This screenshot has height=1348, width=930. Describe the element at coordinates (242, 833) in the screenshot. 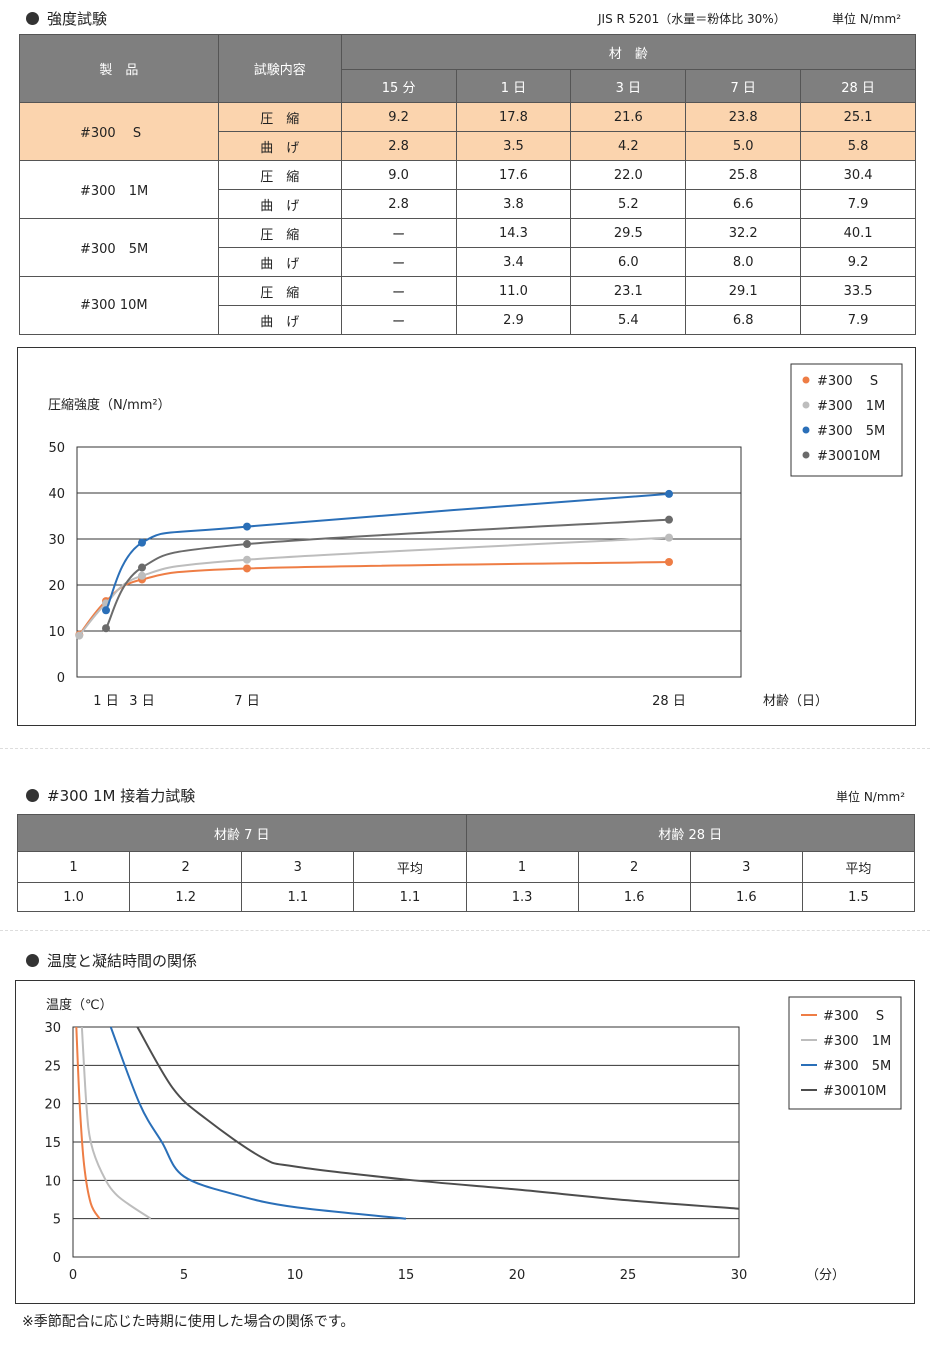

I see `adhesion-group-7day: 材齢 7 日` at that location.